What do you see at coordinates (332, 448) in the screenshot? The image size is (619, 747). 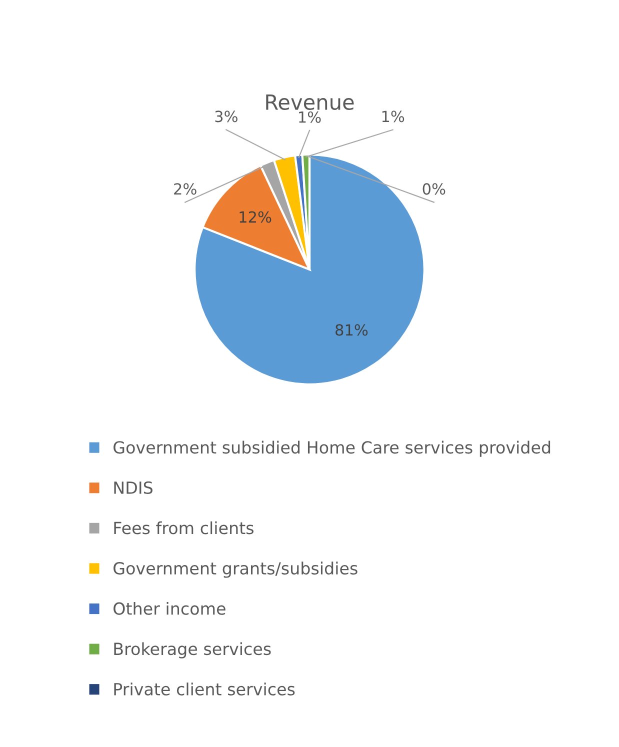 I see `legend-label: Government subsidied Home Care services provided` at bounding box center [332, 448].